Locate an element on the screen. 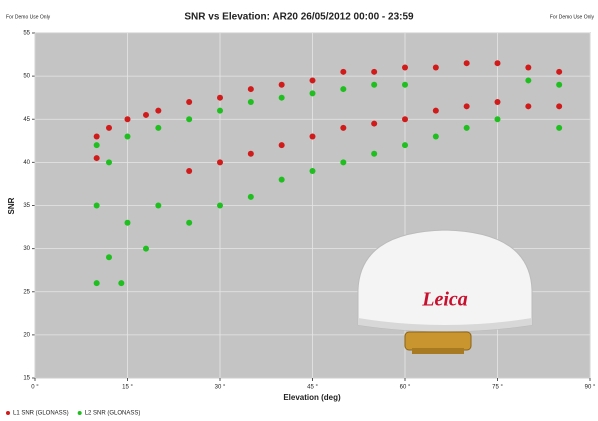 The width and height of the screenshot is (598, 421). x-tick-label: 0 ° is located at coordinates (35, 388).